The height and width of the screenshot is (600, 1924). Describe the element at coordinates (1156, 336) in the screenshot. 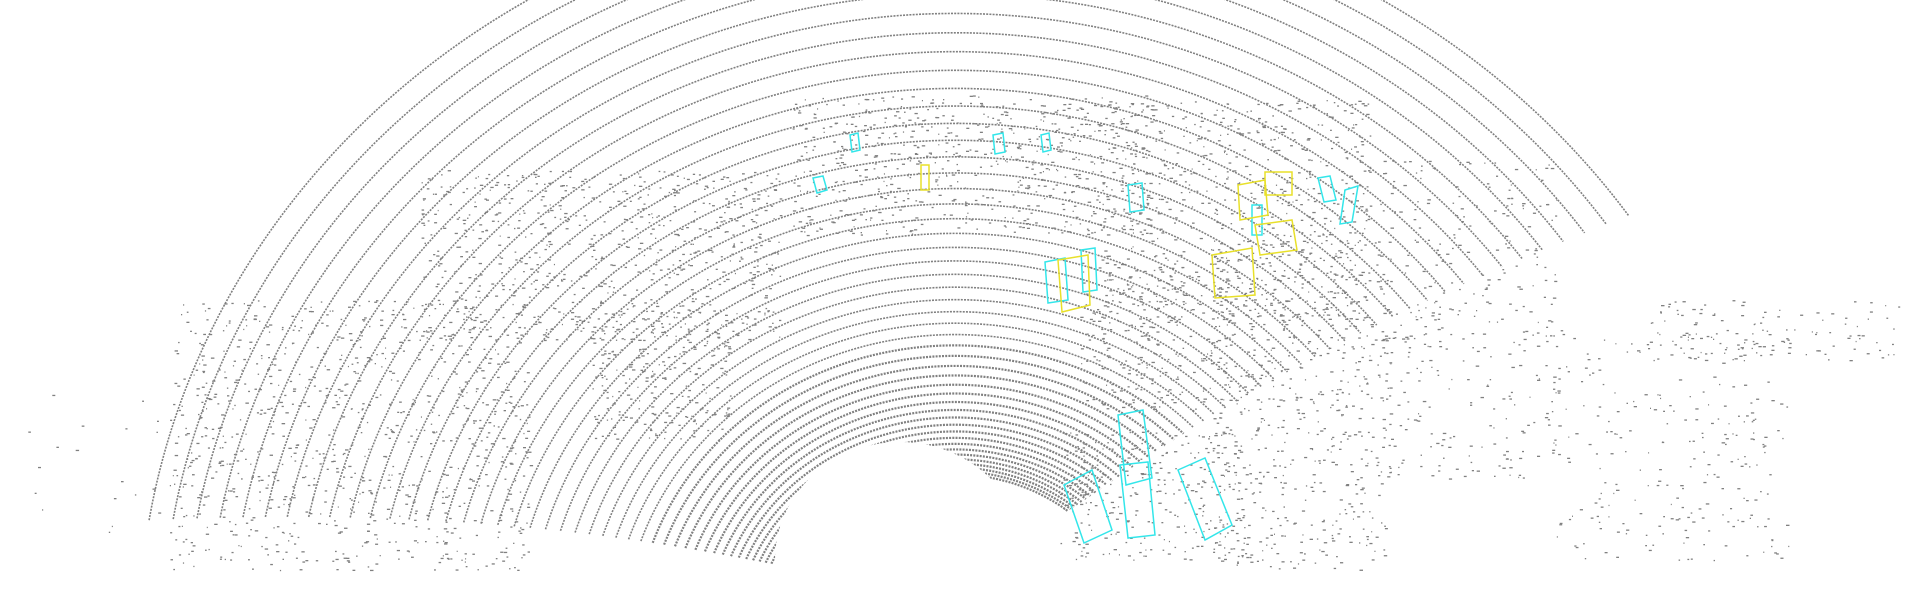

I see `mid-right-points` at that location.